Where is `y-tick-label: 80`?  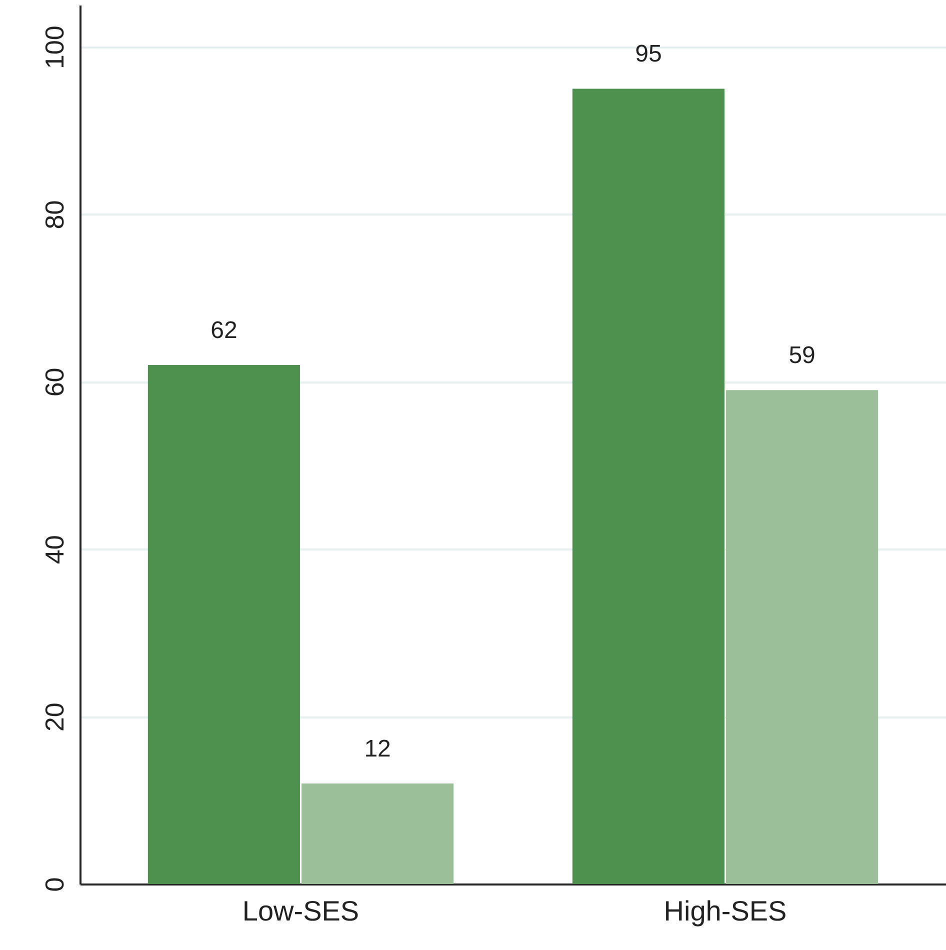 y-tick-label: 80 is located at coordinates (55, 215).